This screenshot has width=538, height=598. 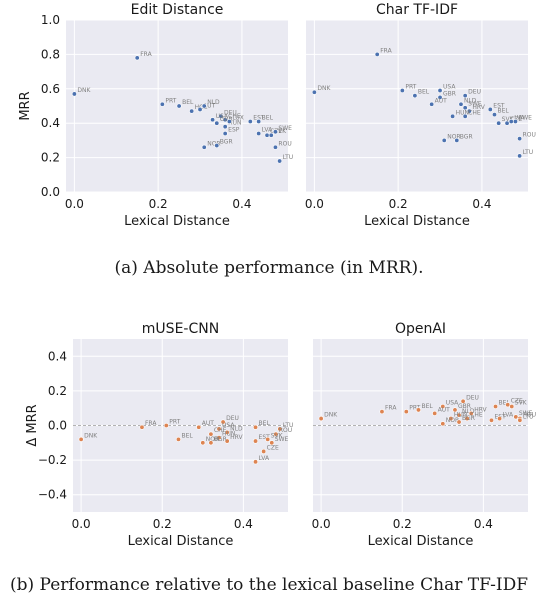 What do you see at coordinates (52, 495) in the screenshot?
I see `y-tick-label: −0.4` at bounding box center [52, 495].